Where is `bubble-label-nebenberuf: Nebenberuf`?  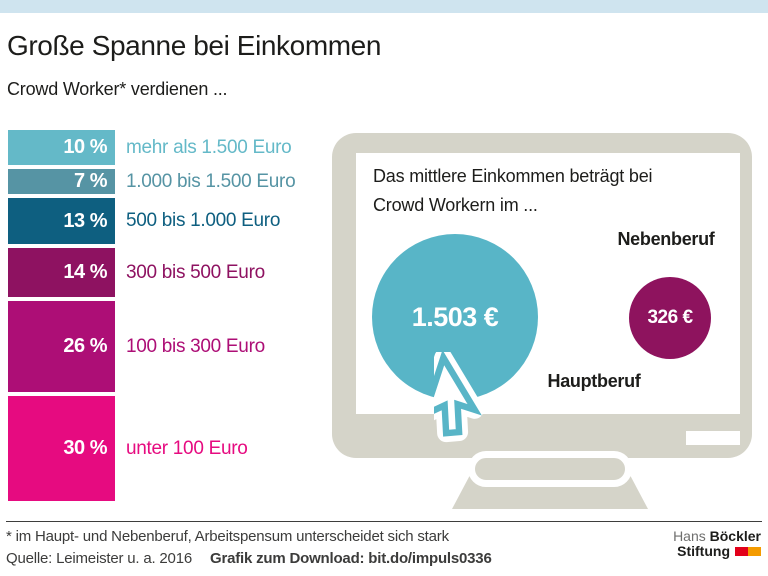
bubble-label-nebenberuf: Nebenberuf is located at coordinates (666, 239).